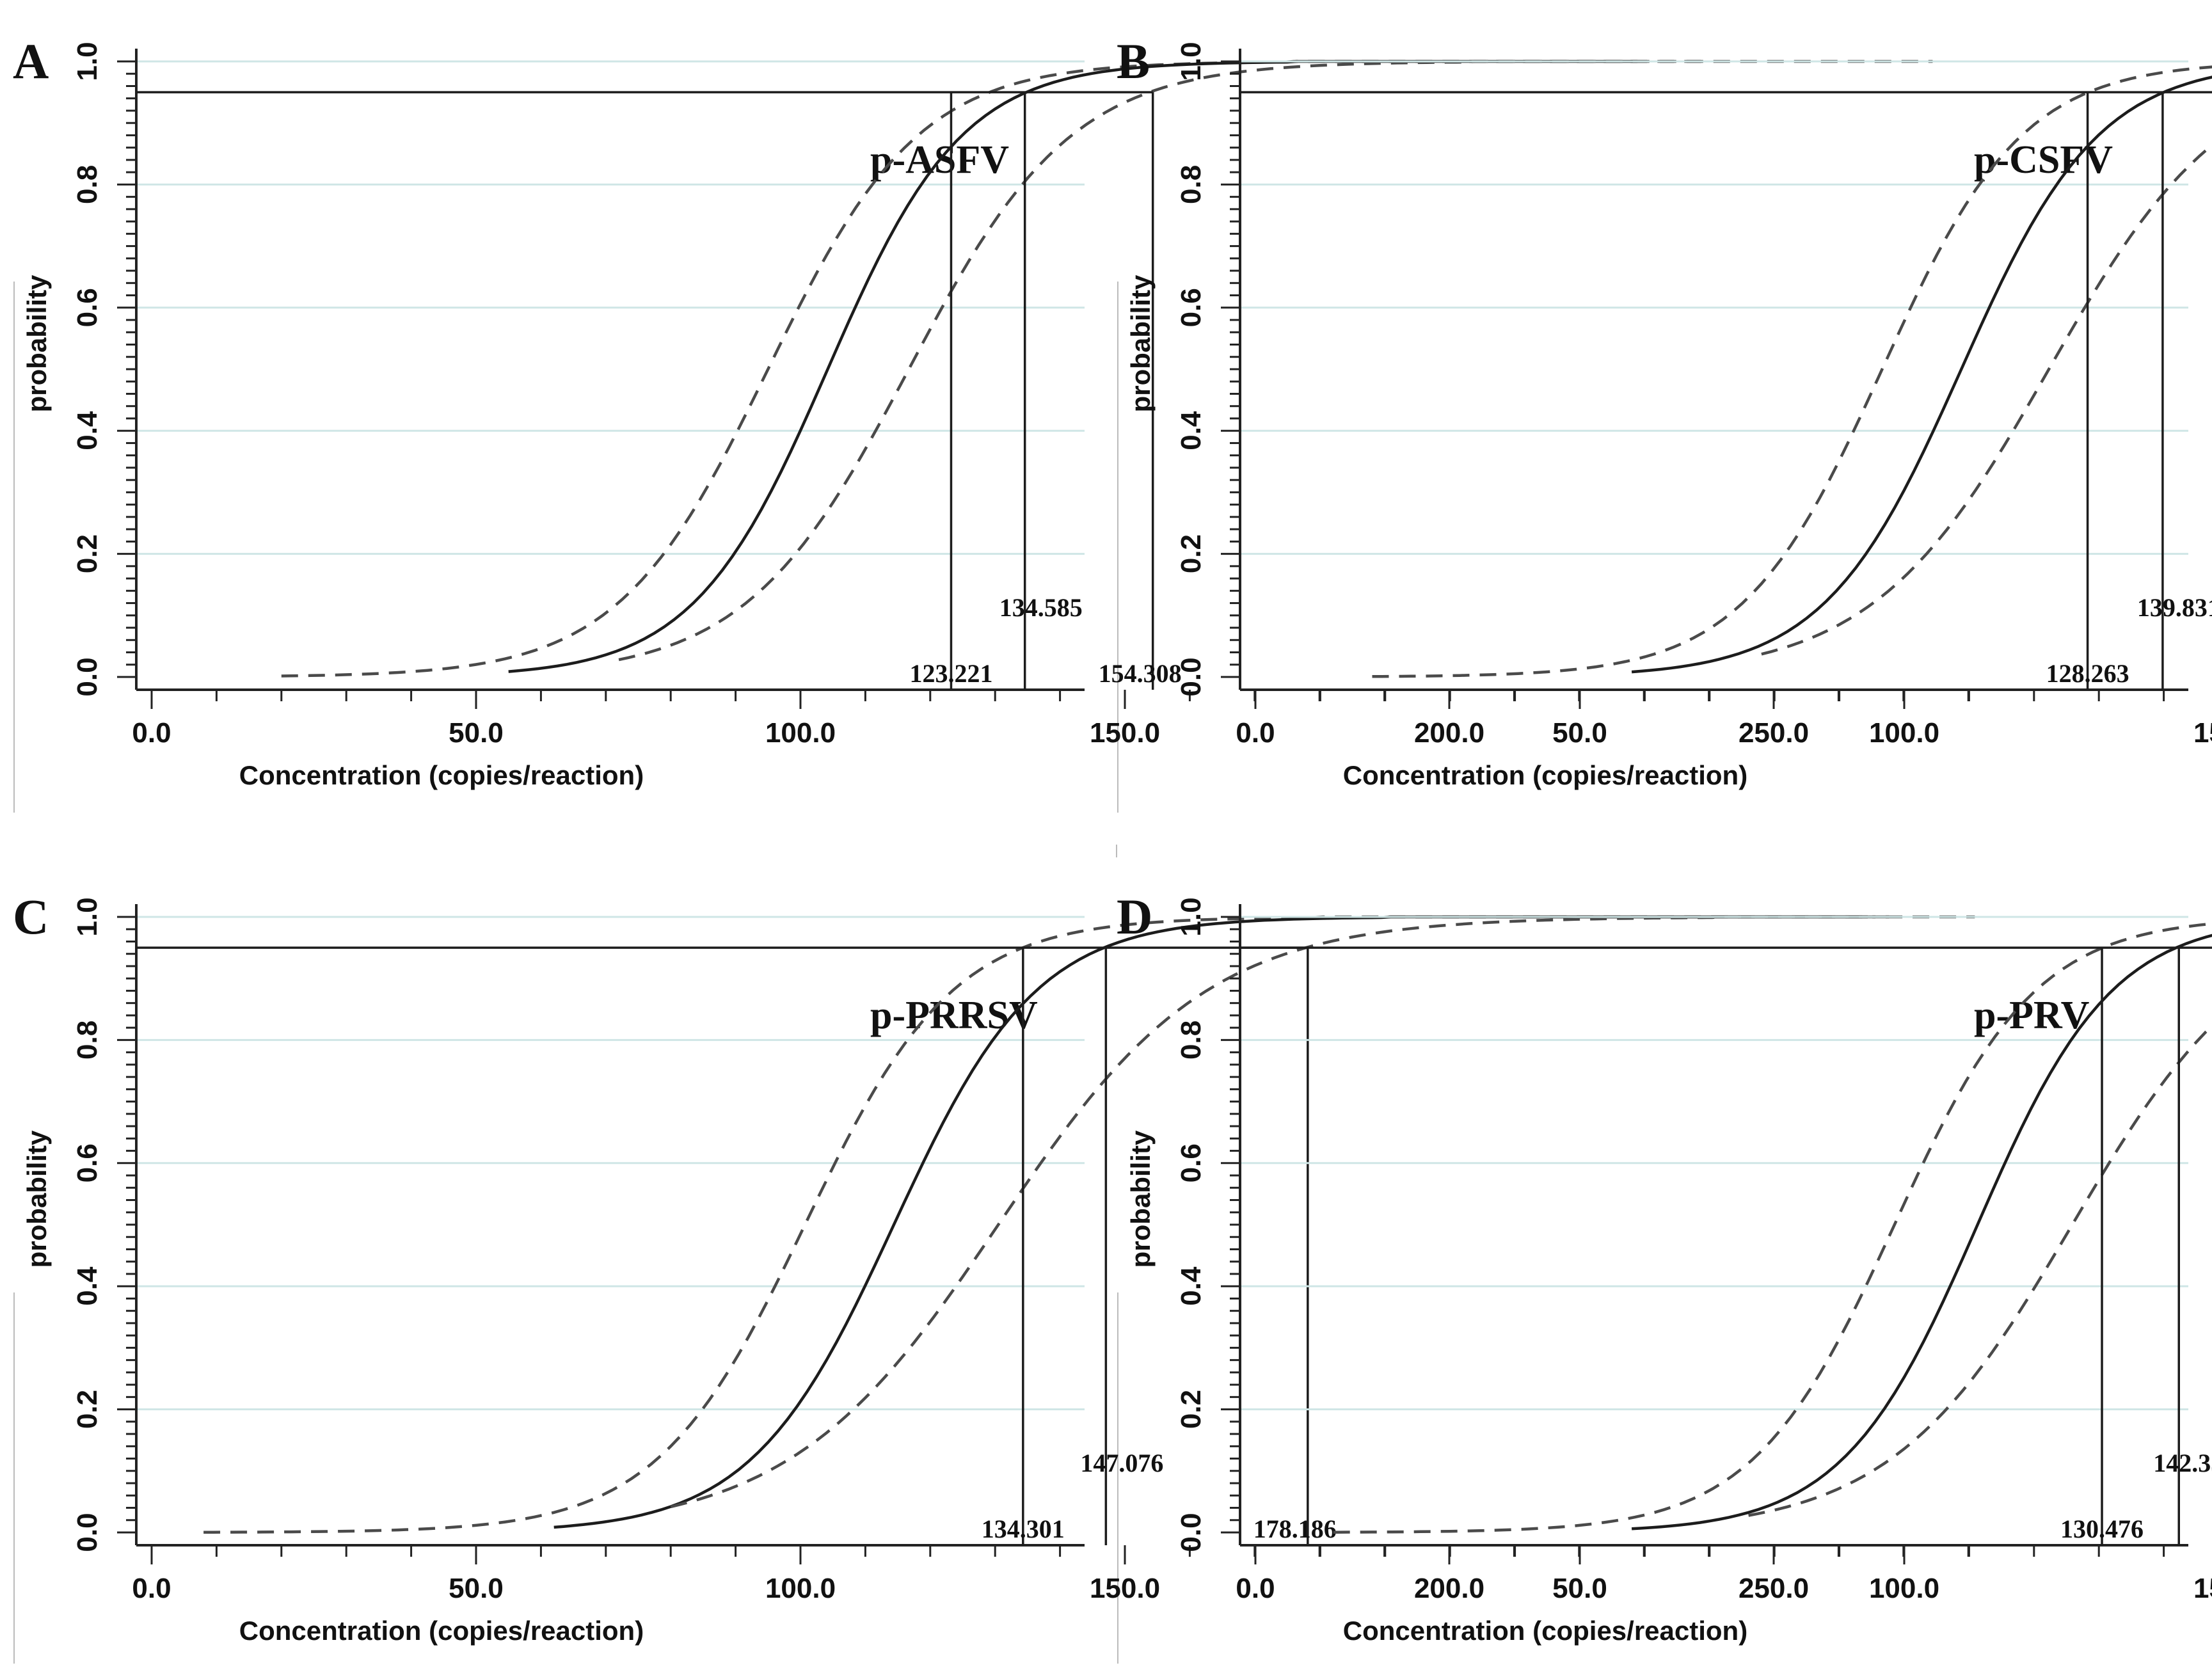 Image resolution: width=2212 pixels, height=1670 pixels. I want to click on panel-letter: B, so click(1133, 61).